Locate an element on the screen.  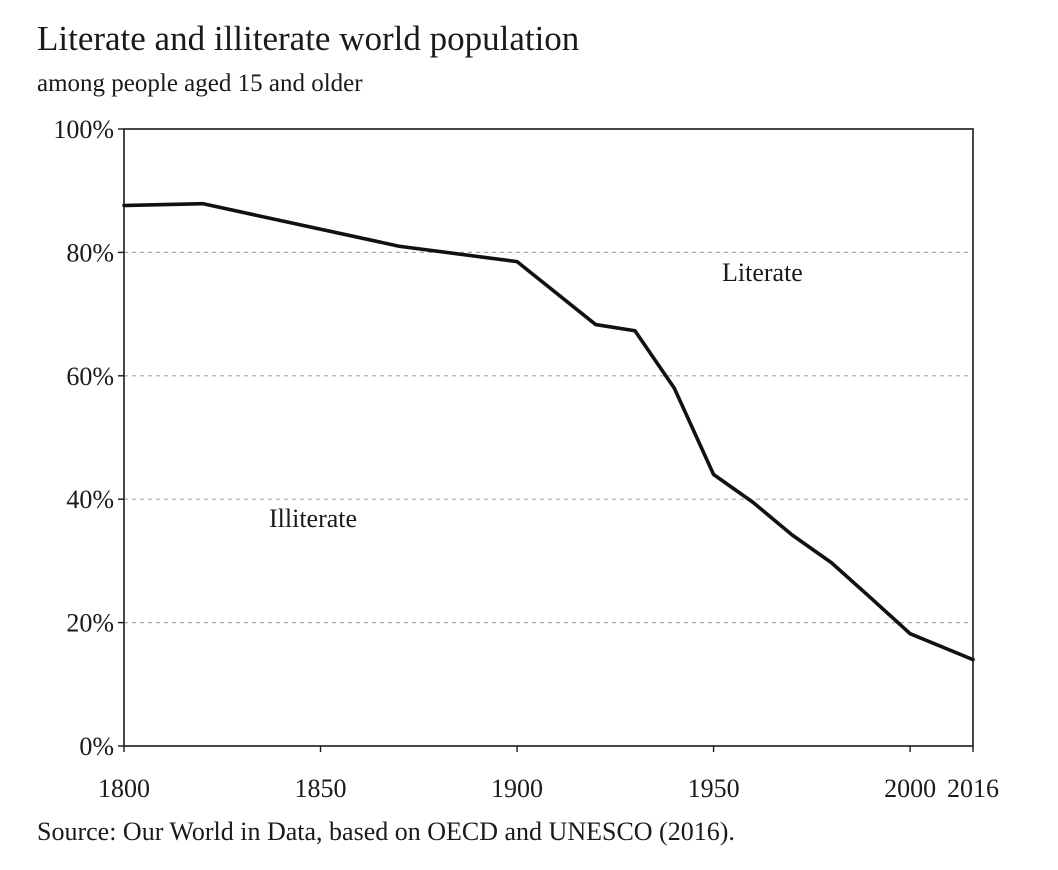
y-tick-label: 40% is located at coordinates (90, 499).